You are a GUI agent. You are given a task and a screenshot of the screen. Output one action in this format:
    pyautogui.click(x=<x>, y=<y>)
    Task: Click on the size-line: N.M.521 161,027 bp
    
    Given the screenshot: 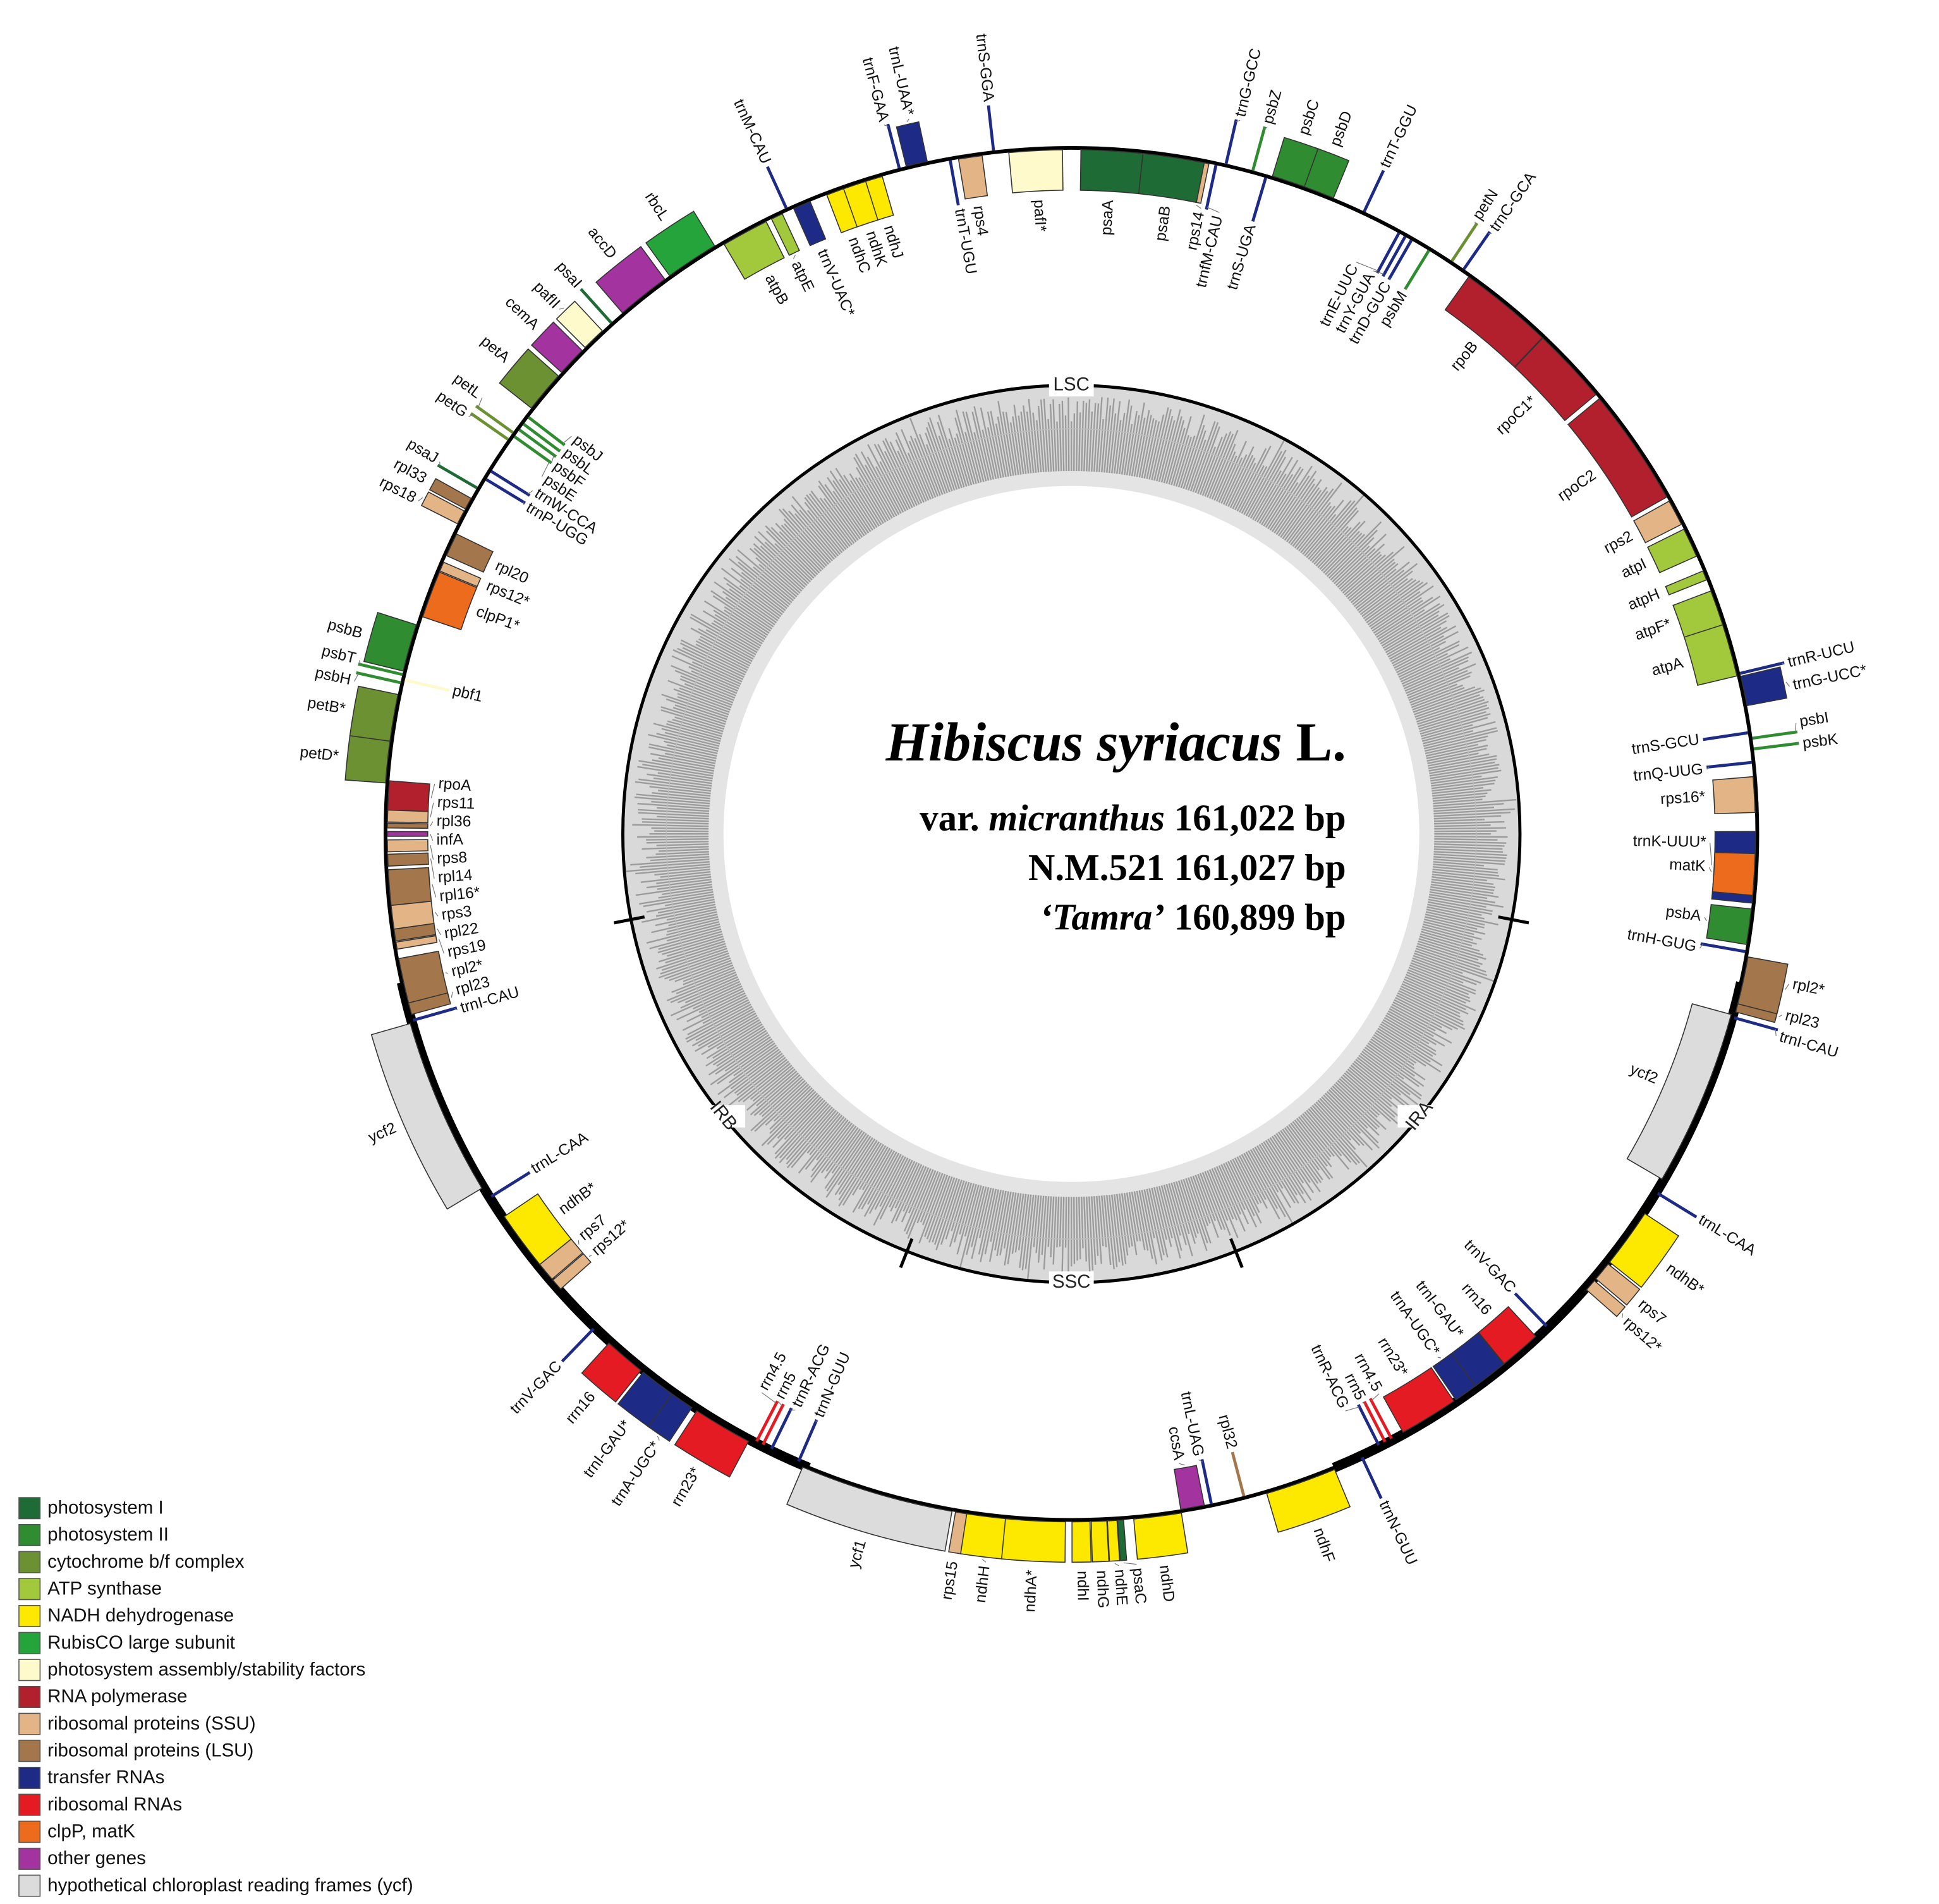 What is the action you would take?
    pyautogui.click(x=1187, y=867)
    